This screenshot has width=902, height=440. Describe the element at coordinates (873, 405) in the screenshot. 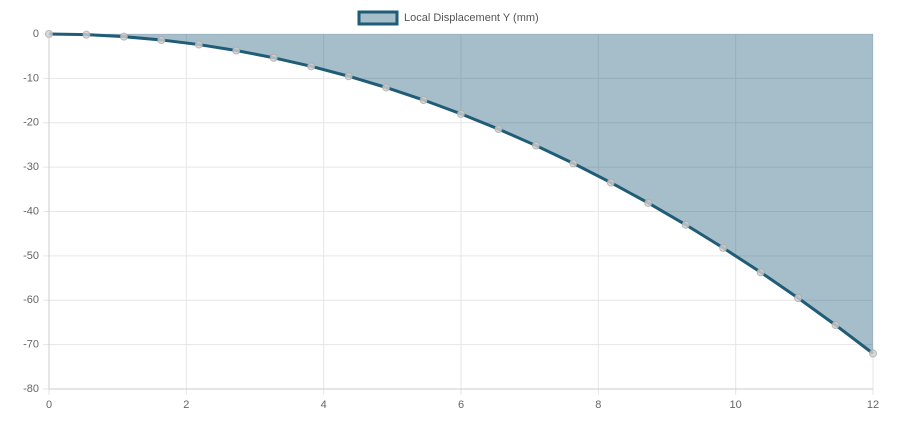

I see `x-tick-label: 12` at that location.